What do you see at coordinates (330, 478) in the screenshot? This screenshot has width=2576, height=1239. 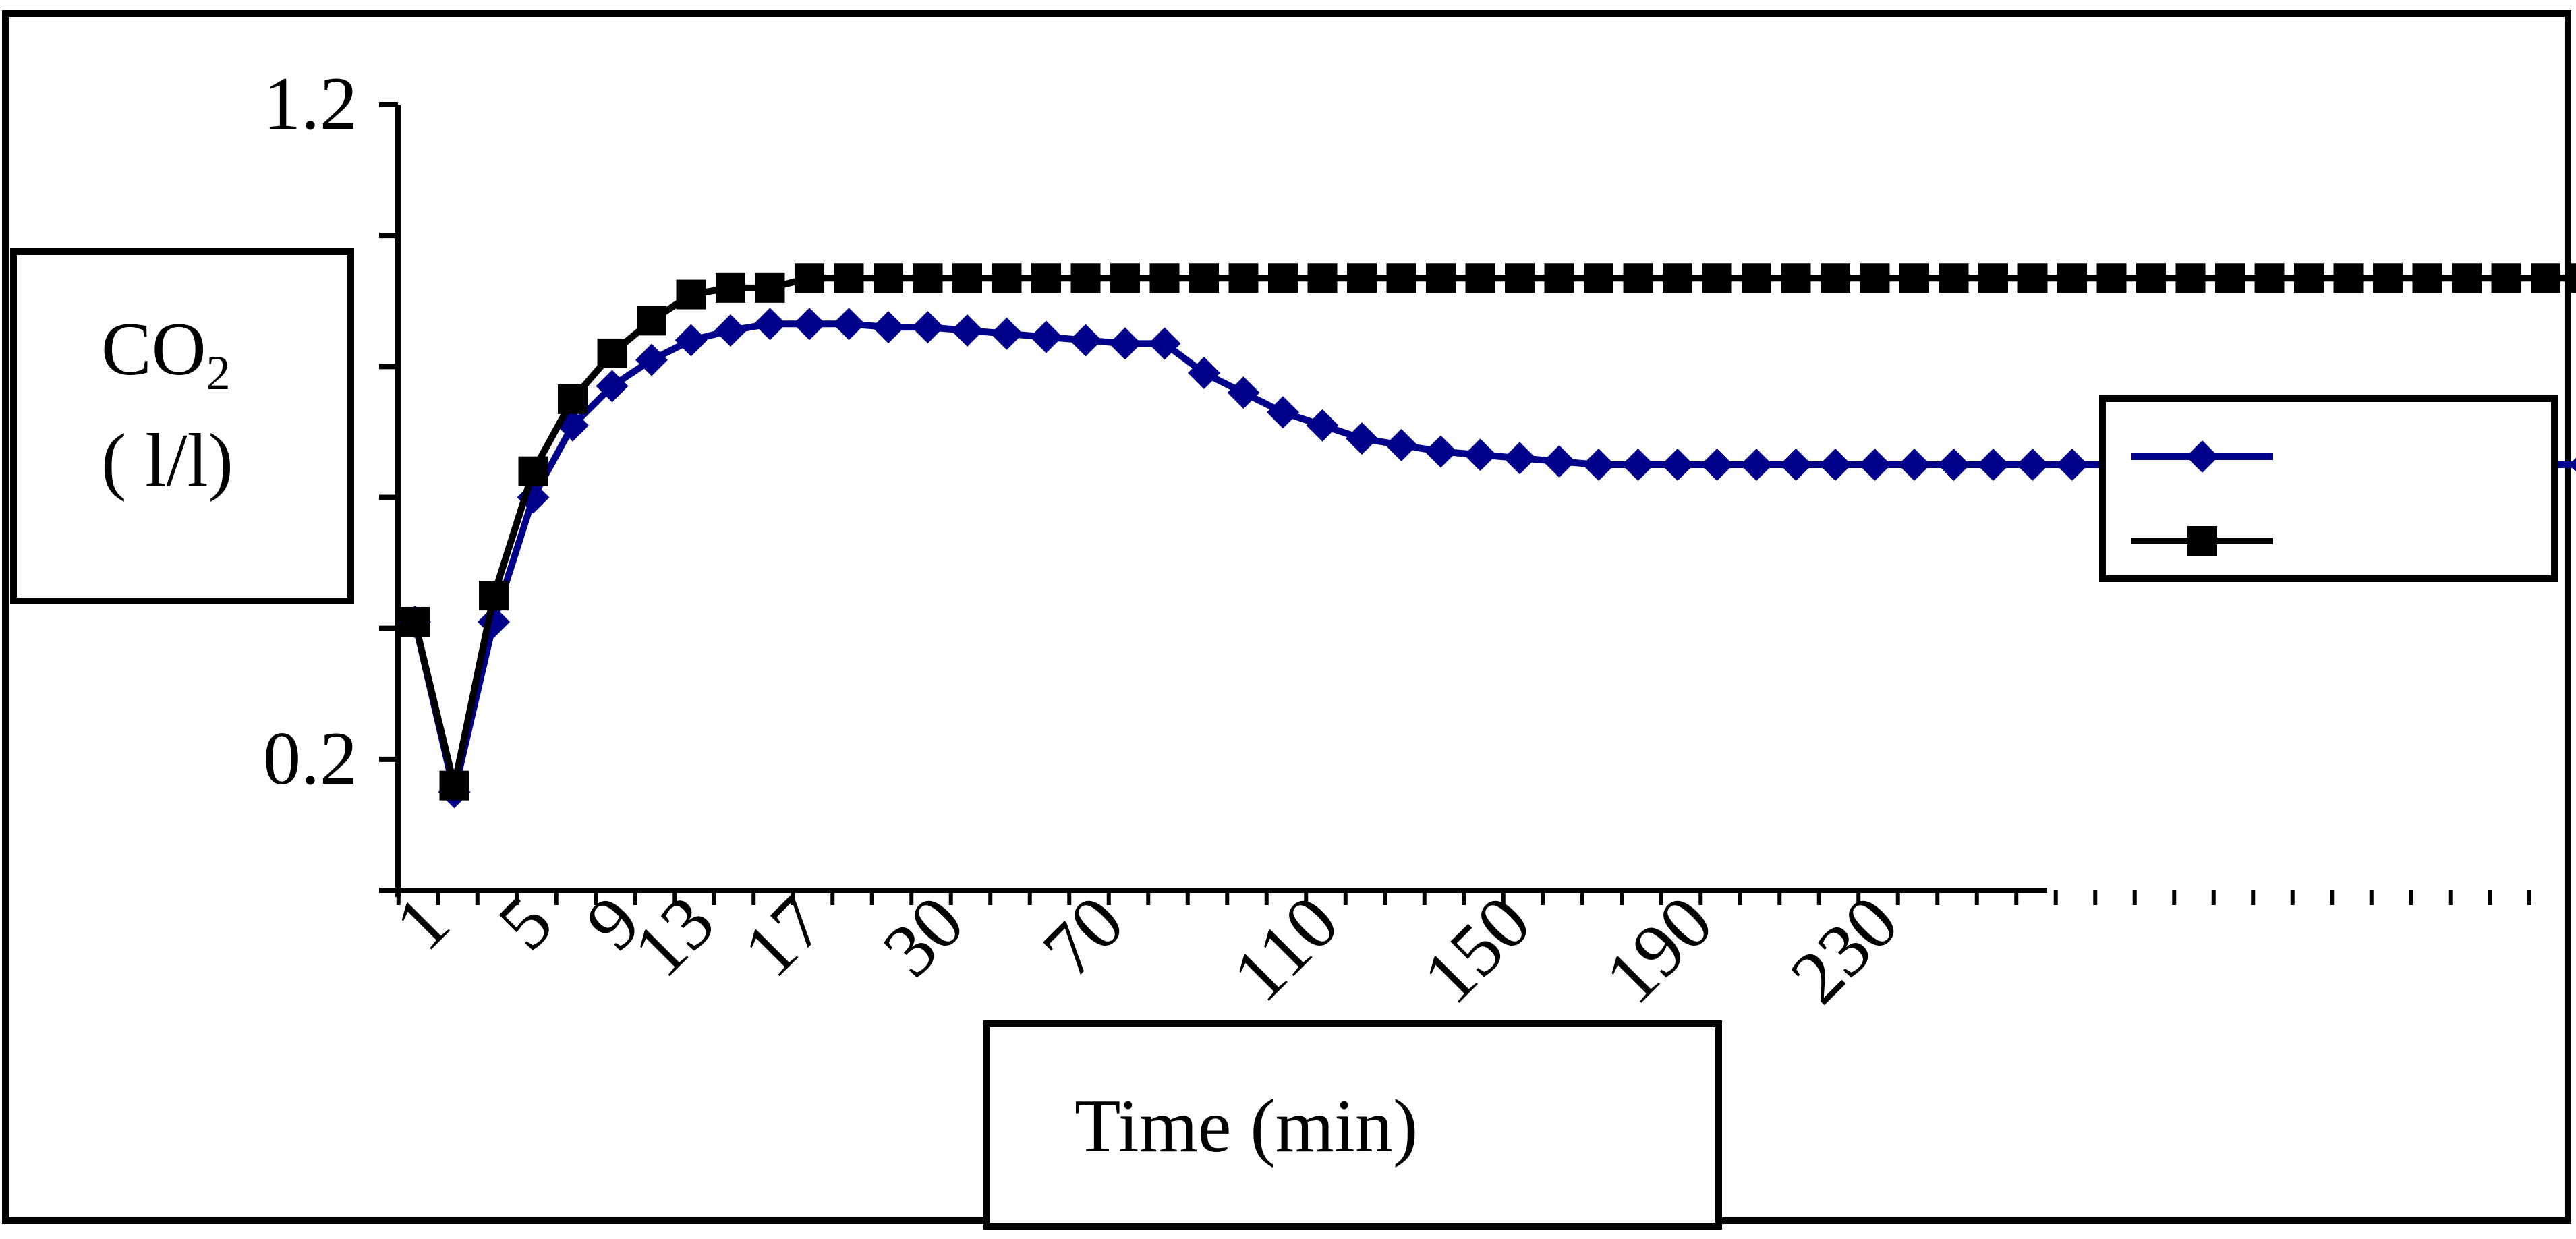 I see `y-axis-ticks: 0.2 1.2` at bounding box center [330, 478].